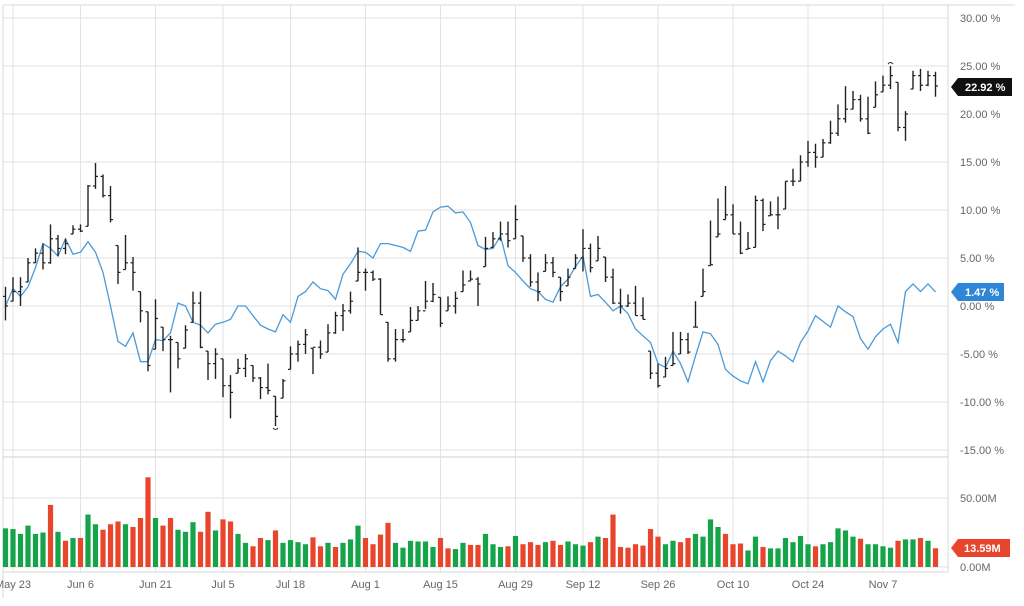  What do you see at coordinates (981, 317) in the screenshot?
I see `last-value-badges: 22.92 % 1.47 % 13.59M` at bounding box center [981, 317].